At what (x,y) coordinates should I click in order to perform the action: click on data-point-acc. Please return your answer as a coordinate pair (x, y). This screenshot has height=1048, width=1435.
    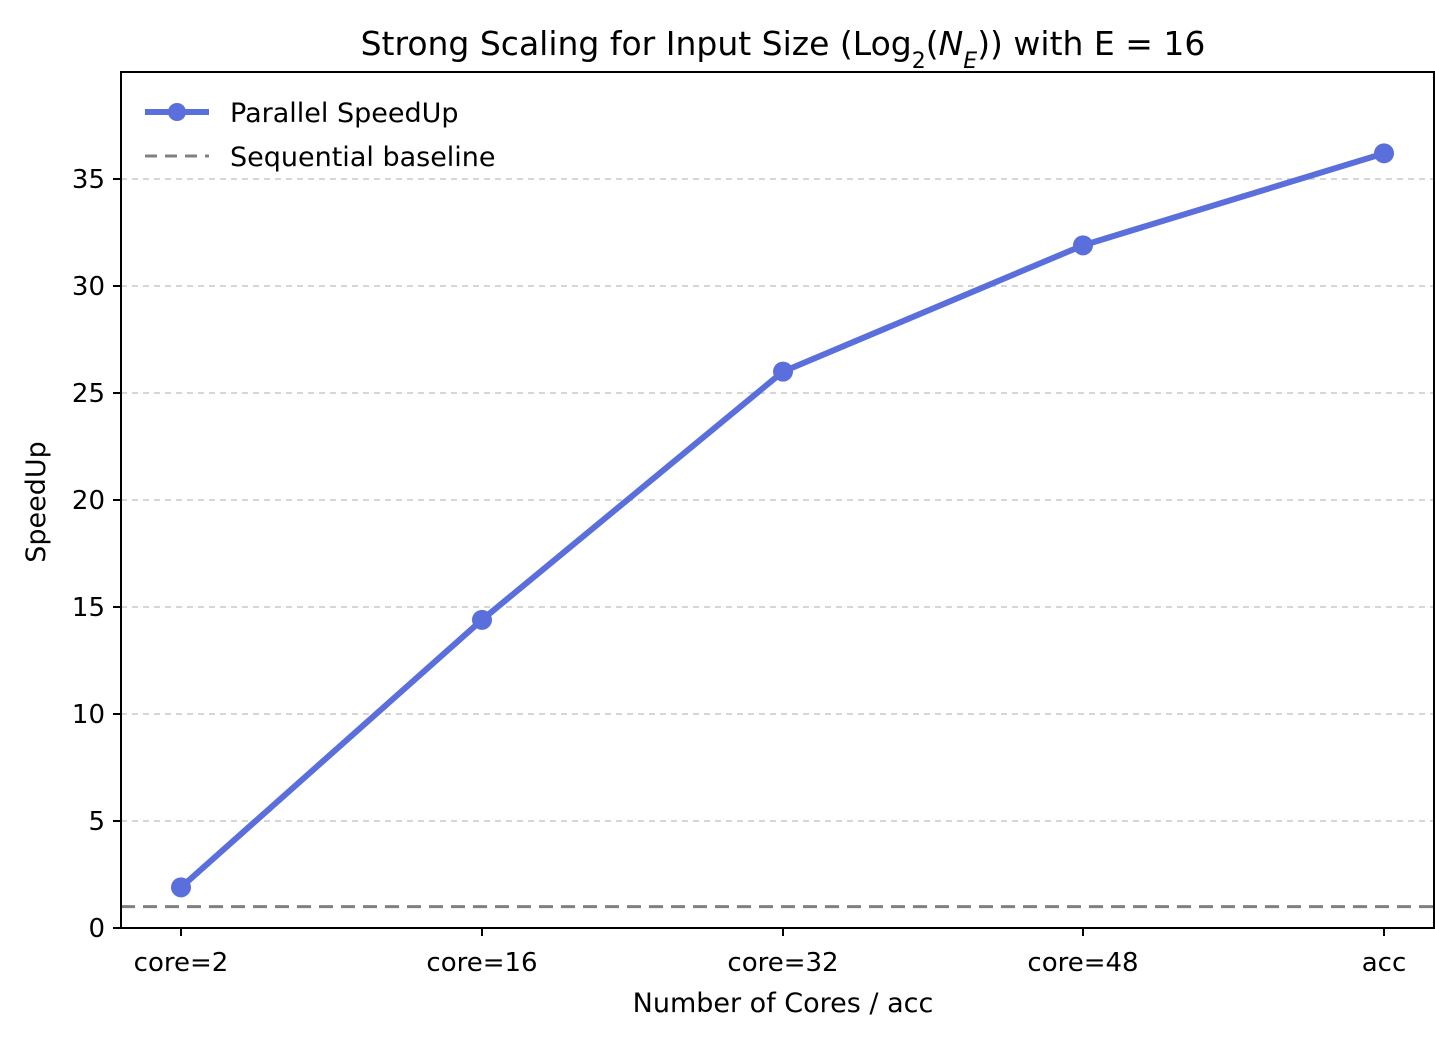
    Looking at the image, I should click on (1384, 153).